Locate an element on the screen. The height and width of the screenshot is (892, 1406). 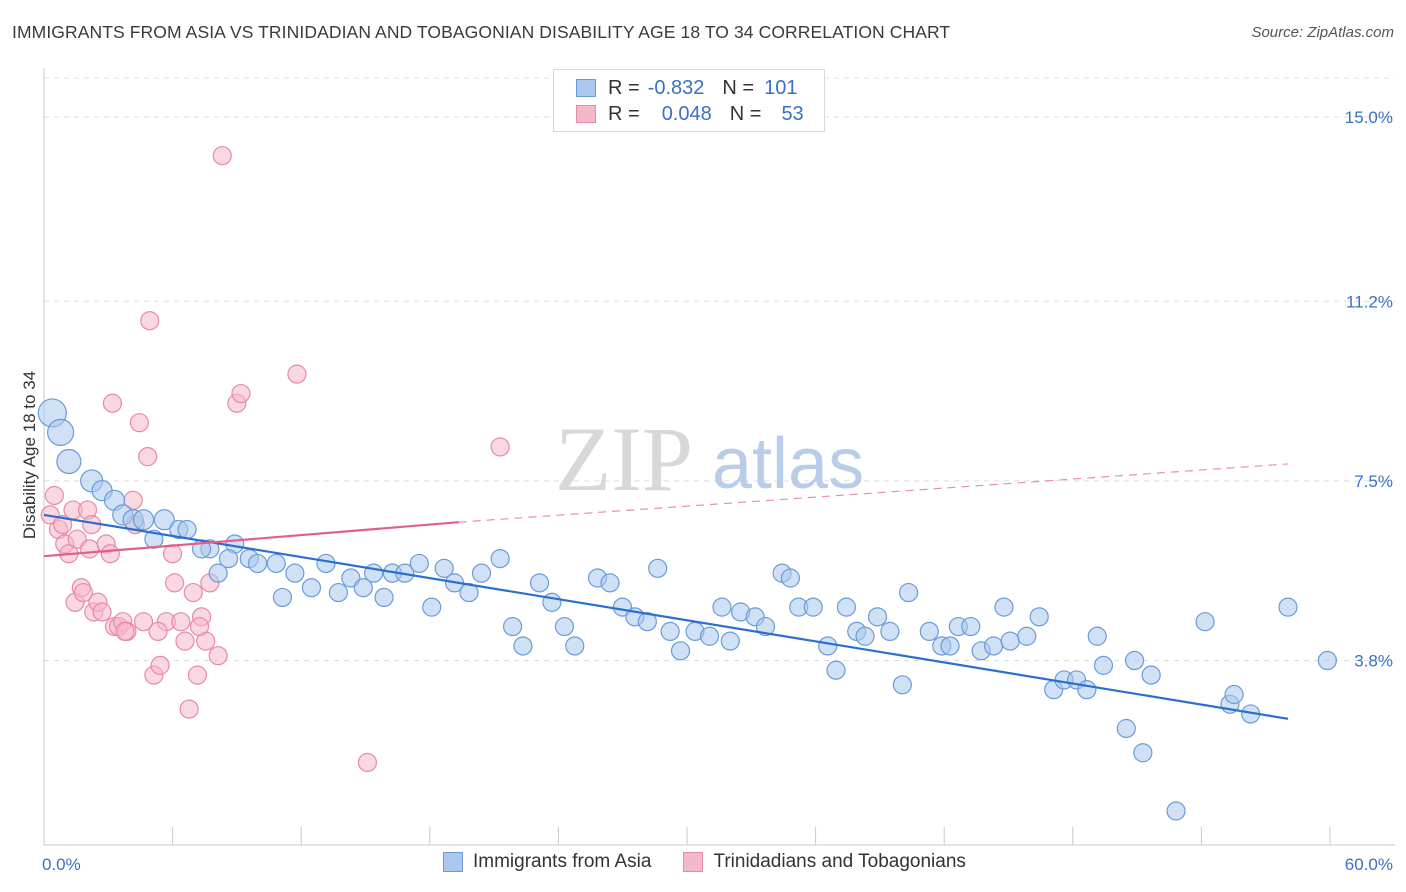
legend-n-value: 53 is located at coordinates (792, 113).